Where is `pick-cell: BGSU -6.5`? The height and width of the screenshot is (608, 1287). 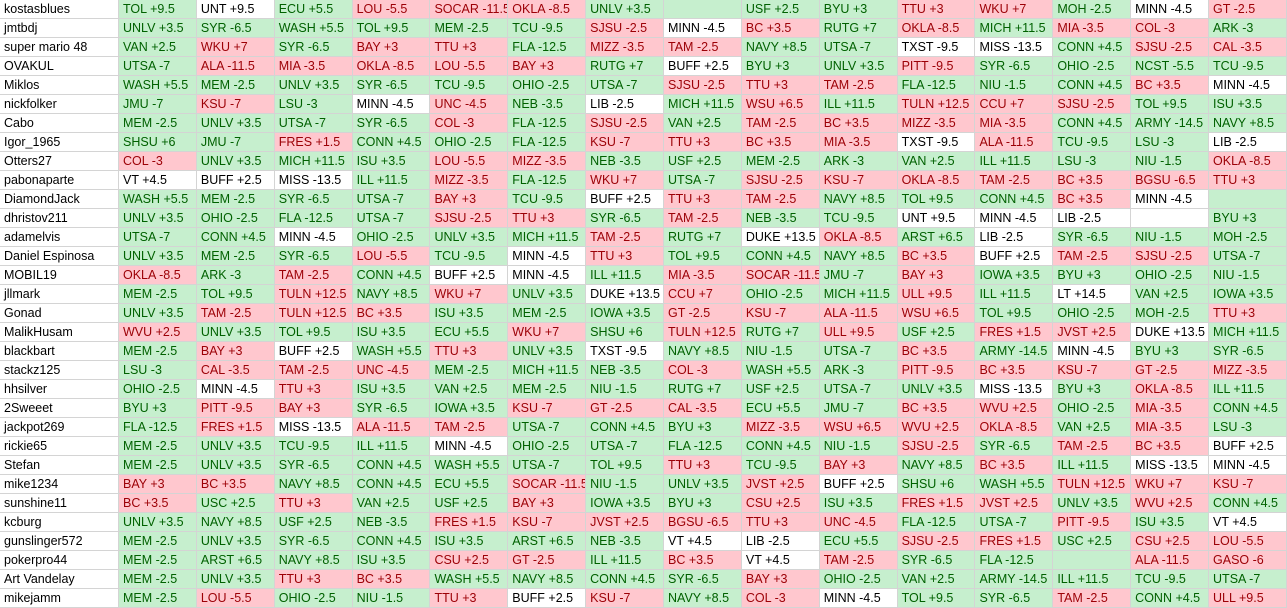 pick-cell: BGSU -6.5 is located at coordinates (1170, 180).